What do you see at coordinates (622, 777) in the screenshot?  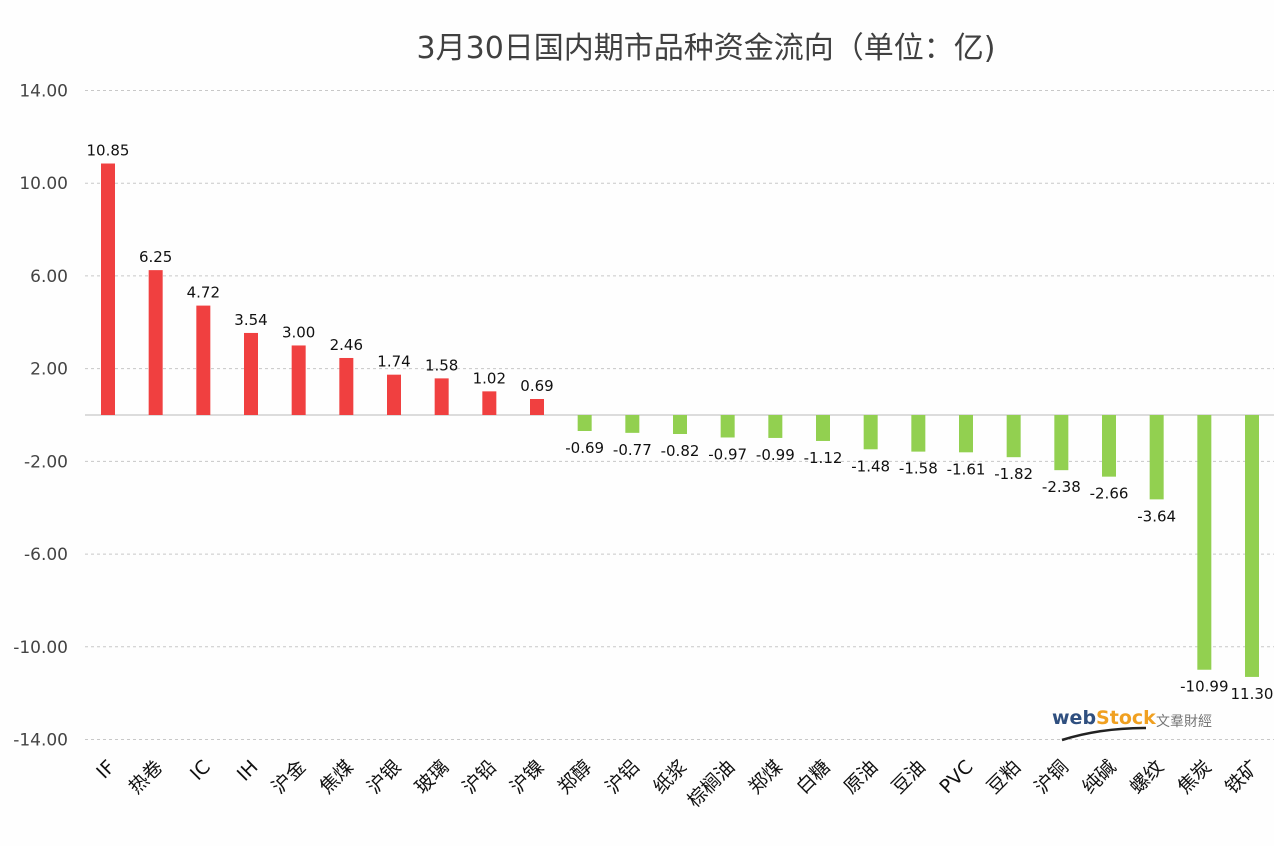 I see `x-tick-label: 沪铝` at bounding box center [622, 777].